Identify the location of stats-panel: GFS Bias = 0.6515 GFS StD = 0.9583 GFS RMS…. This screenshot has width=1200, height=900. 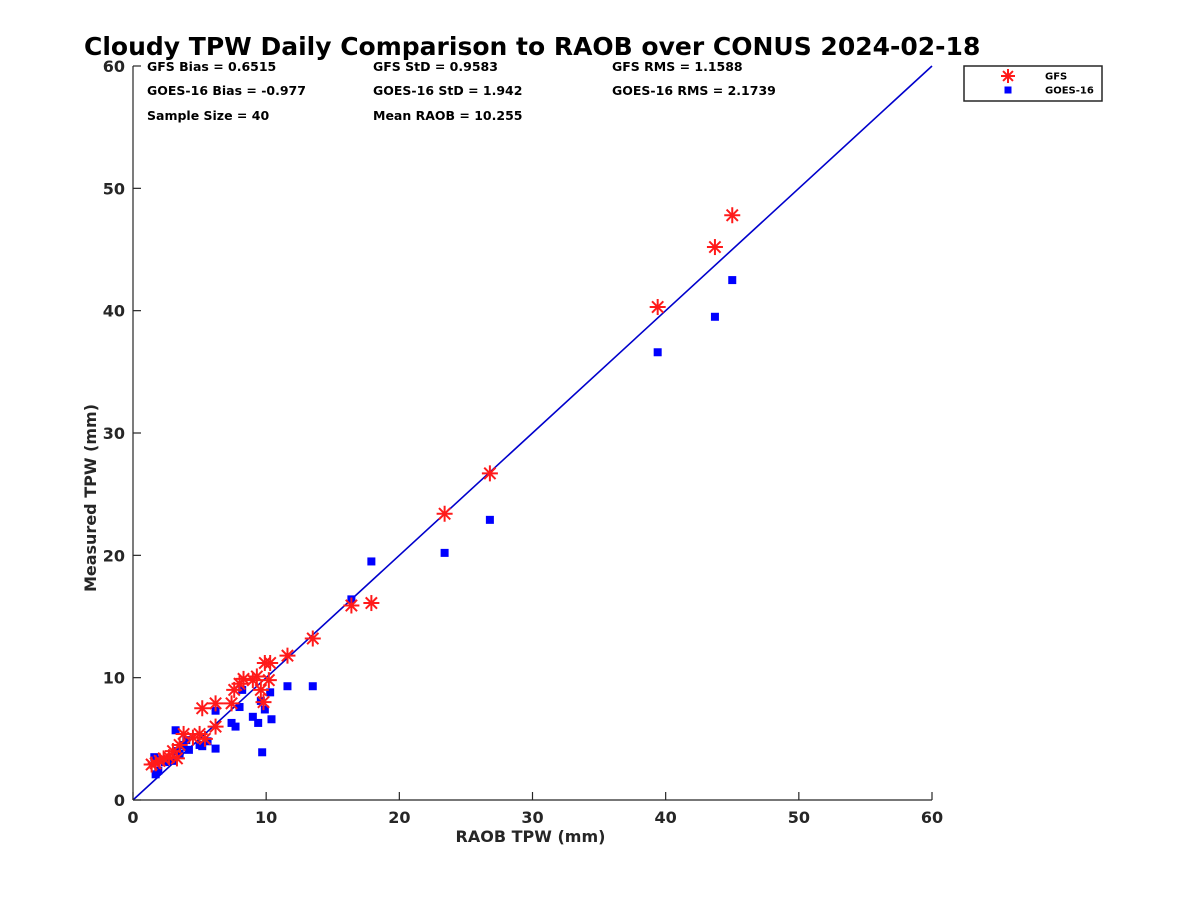
(461, 91).